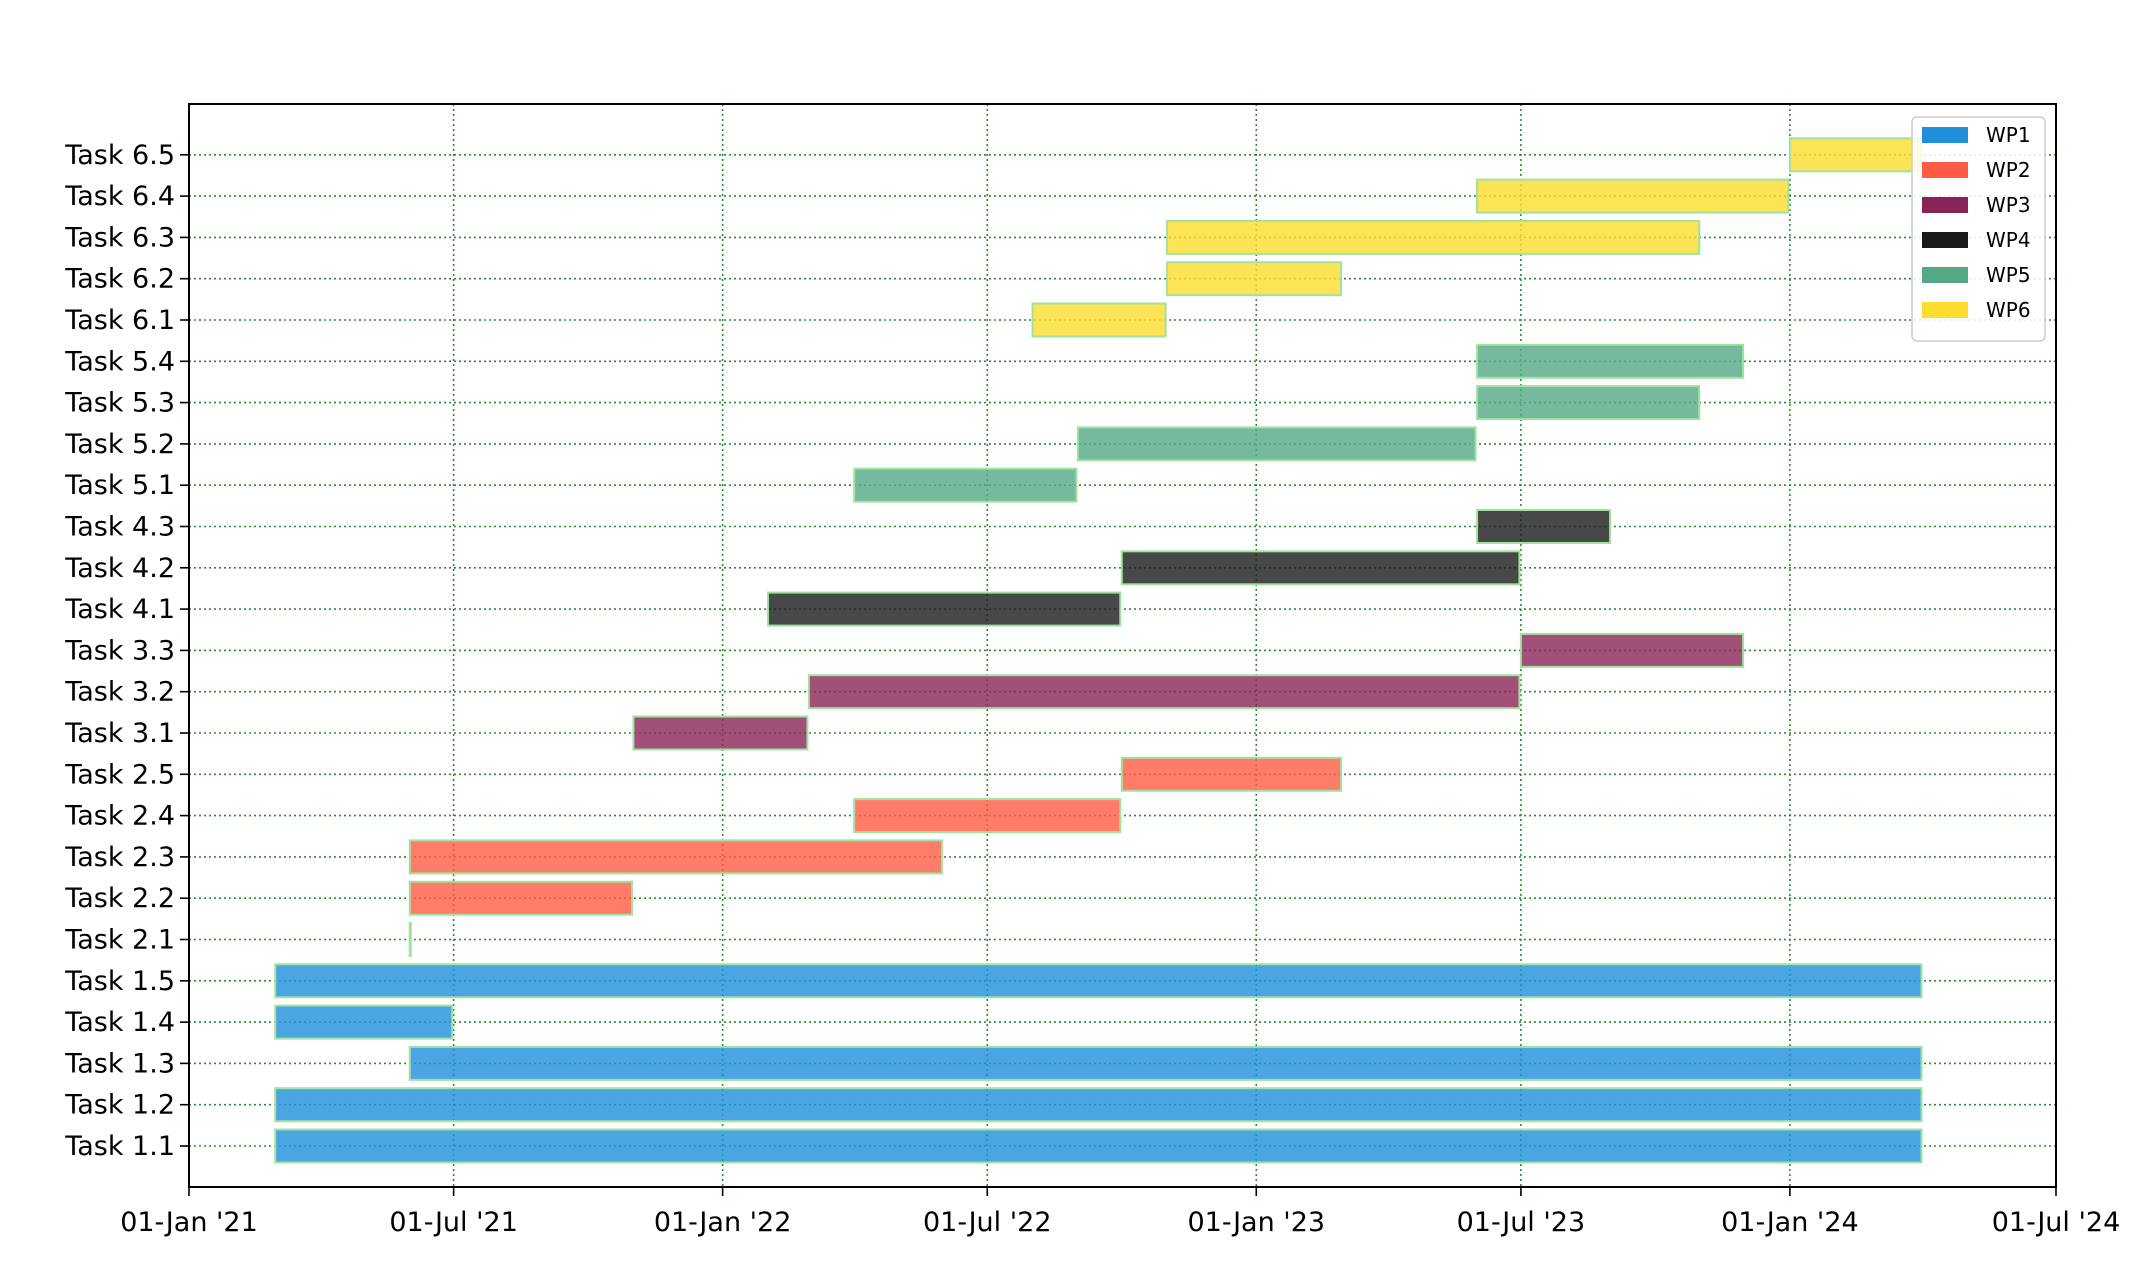  What do you see at coordinates (119, 733) in the screenshot?
I see `y-tick-label: Task 3.1` at bounding box center [119, 733].